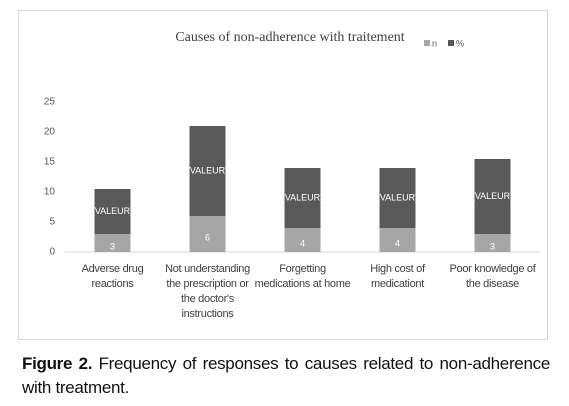 This screenshot has width=569, height=406. I want to click on y-tick-label: 20, so click(50, 132).